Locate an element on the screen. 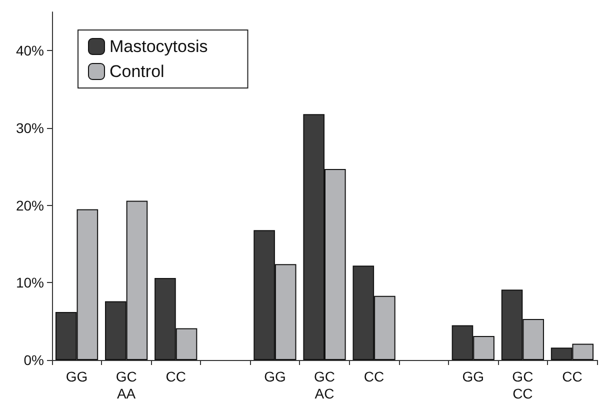 This screenshot has width=605, height=404. y-tick-label: 30% is located at coordinates (30, 128).